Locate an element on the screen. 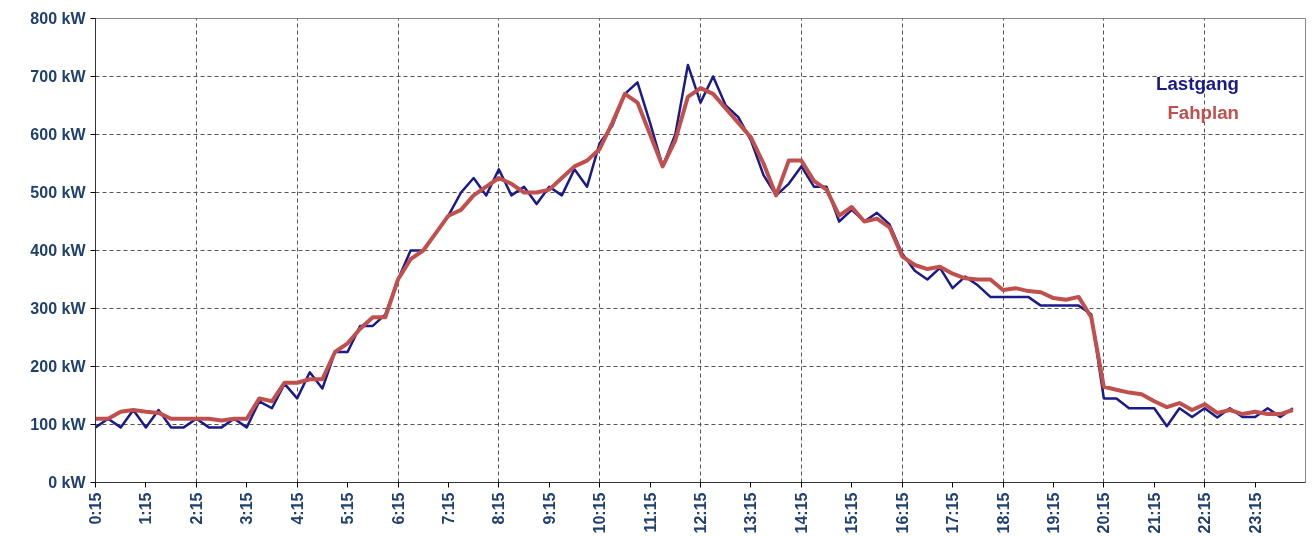 The image size is (1313, 536). y-tick-label: 600 kW is located at coordinates (58, 134).